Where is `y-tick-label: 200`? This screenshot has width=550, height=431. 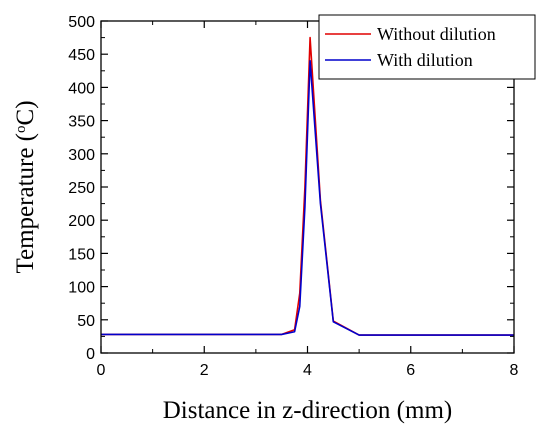
y-tick-label: 200 is located at coordinates (81, 221).